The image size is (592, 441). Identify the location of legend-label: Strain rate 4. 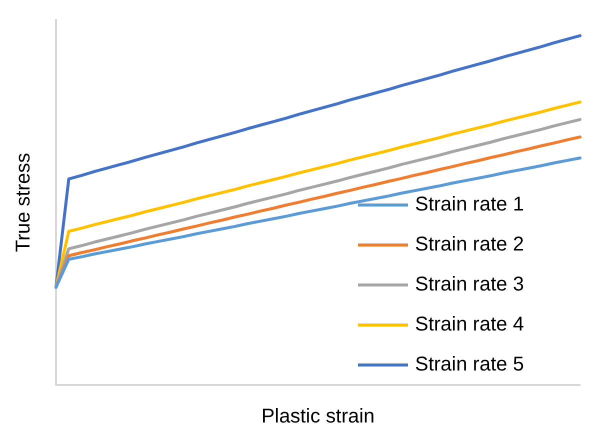
(469, 325).